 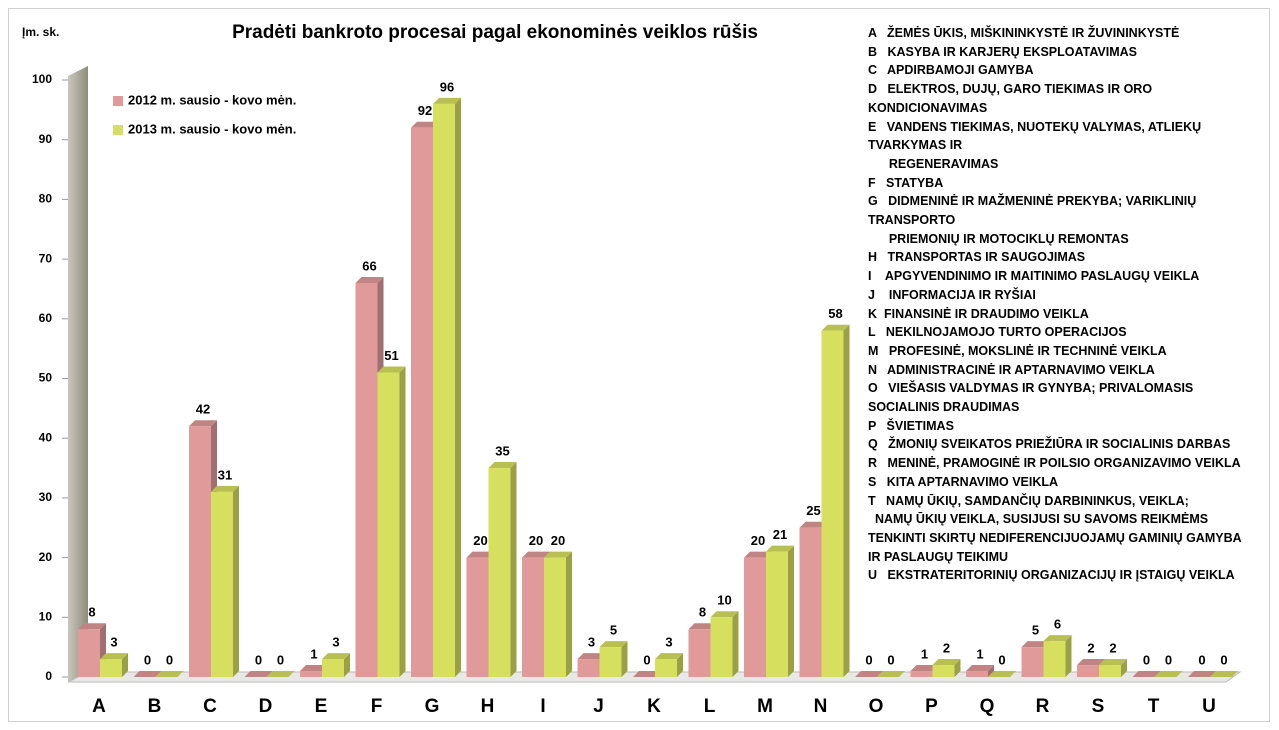 What do you see at coordinates (225, 474) in the screenshot?
I see `data-label: 31` at bounding box center [225, 474].